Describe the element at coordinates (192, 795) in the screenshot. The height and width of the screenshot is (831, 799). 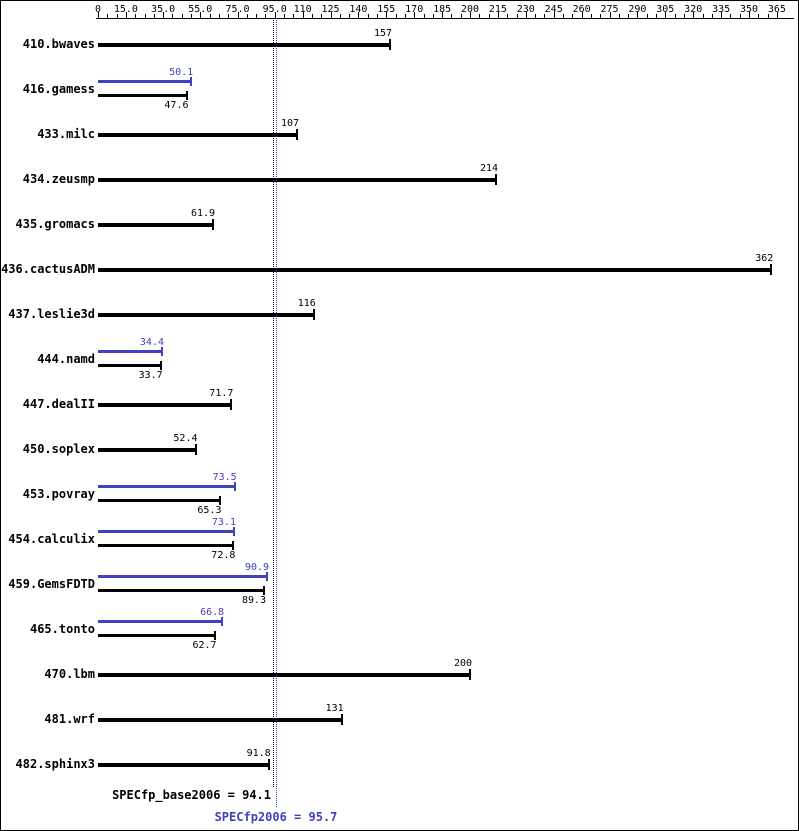
I see `base-mean-label: SPECfp_base2006 = 94.1` at that location.